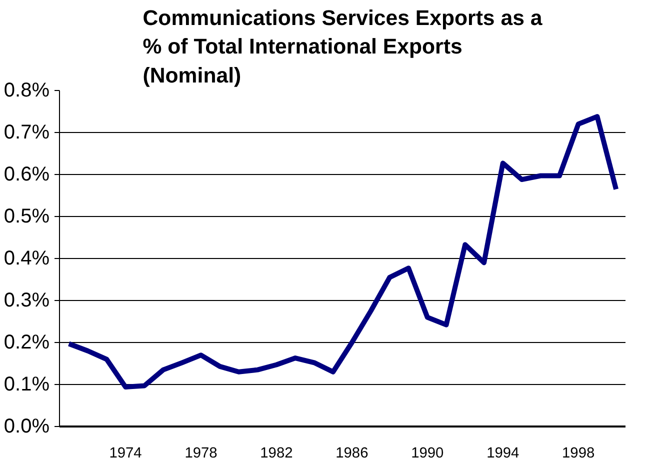  What do you see at coordinates (27, 259) in the screenshot?
I see `y-tick-label: 0.4%` at bounding box center [27, 259].